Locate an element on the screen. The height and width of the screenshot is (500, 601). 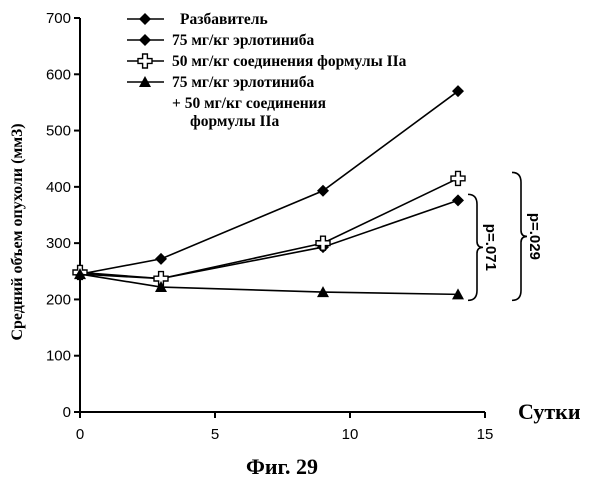
legend-label: 50 мг/кг соединения формулы IIa is located at coordinates (289, 61).